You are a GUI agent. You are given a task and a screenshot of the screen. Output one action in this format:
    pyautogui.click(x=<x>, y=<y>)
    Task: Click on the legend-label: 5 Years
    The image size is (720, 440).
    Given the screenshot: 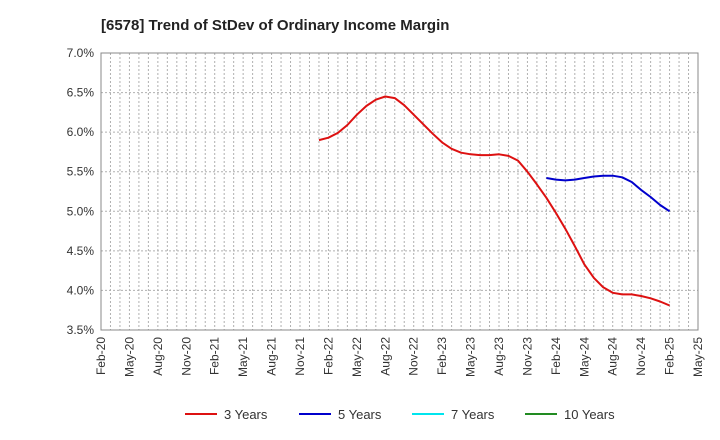 What is the action you would take?
    pyautogui.click(x=360, y=414)
    